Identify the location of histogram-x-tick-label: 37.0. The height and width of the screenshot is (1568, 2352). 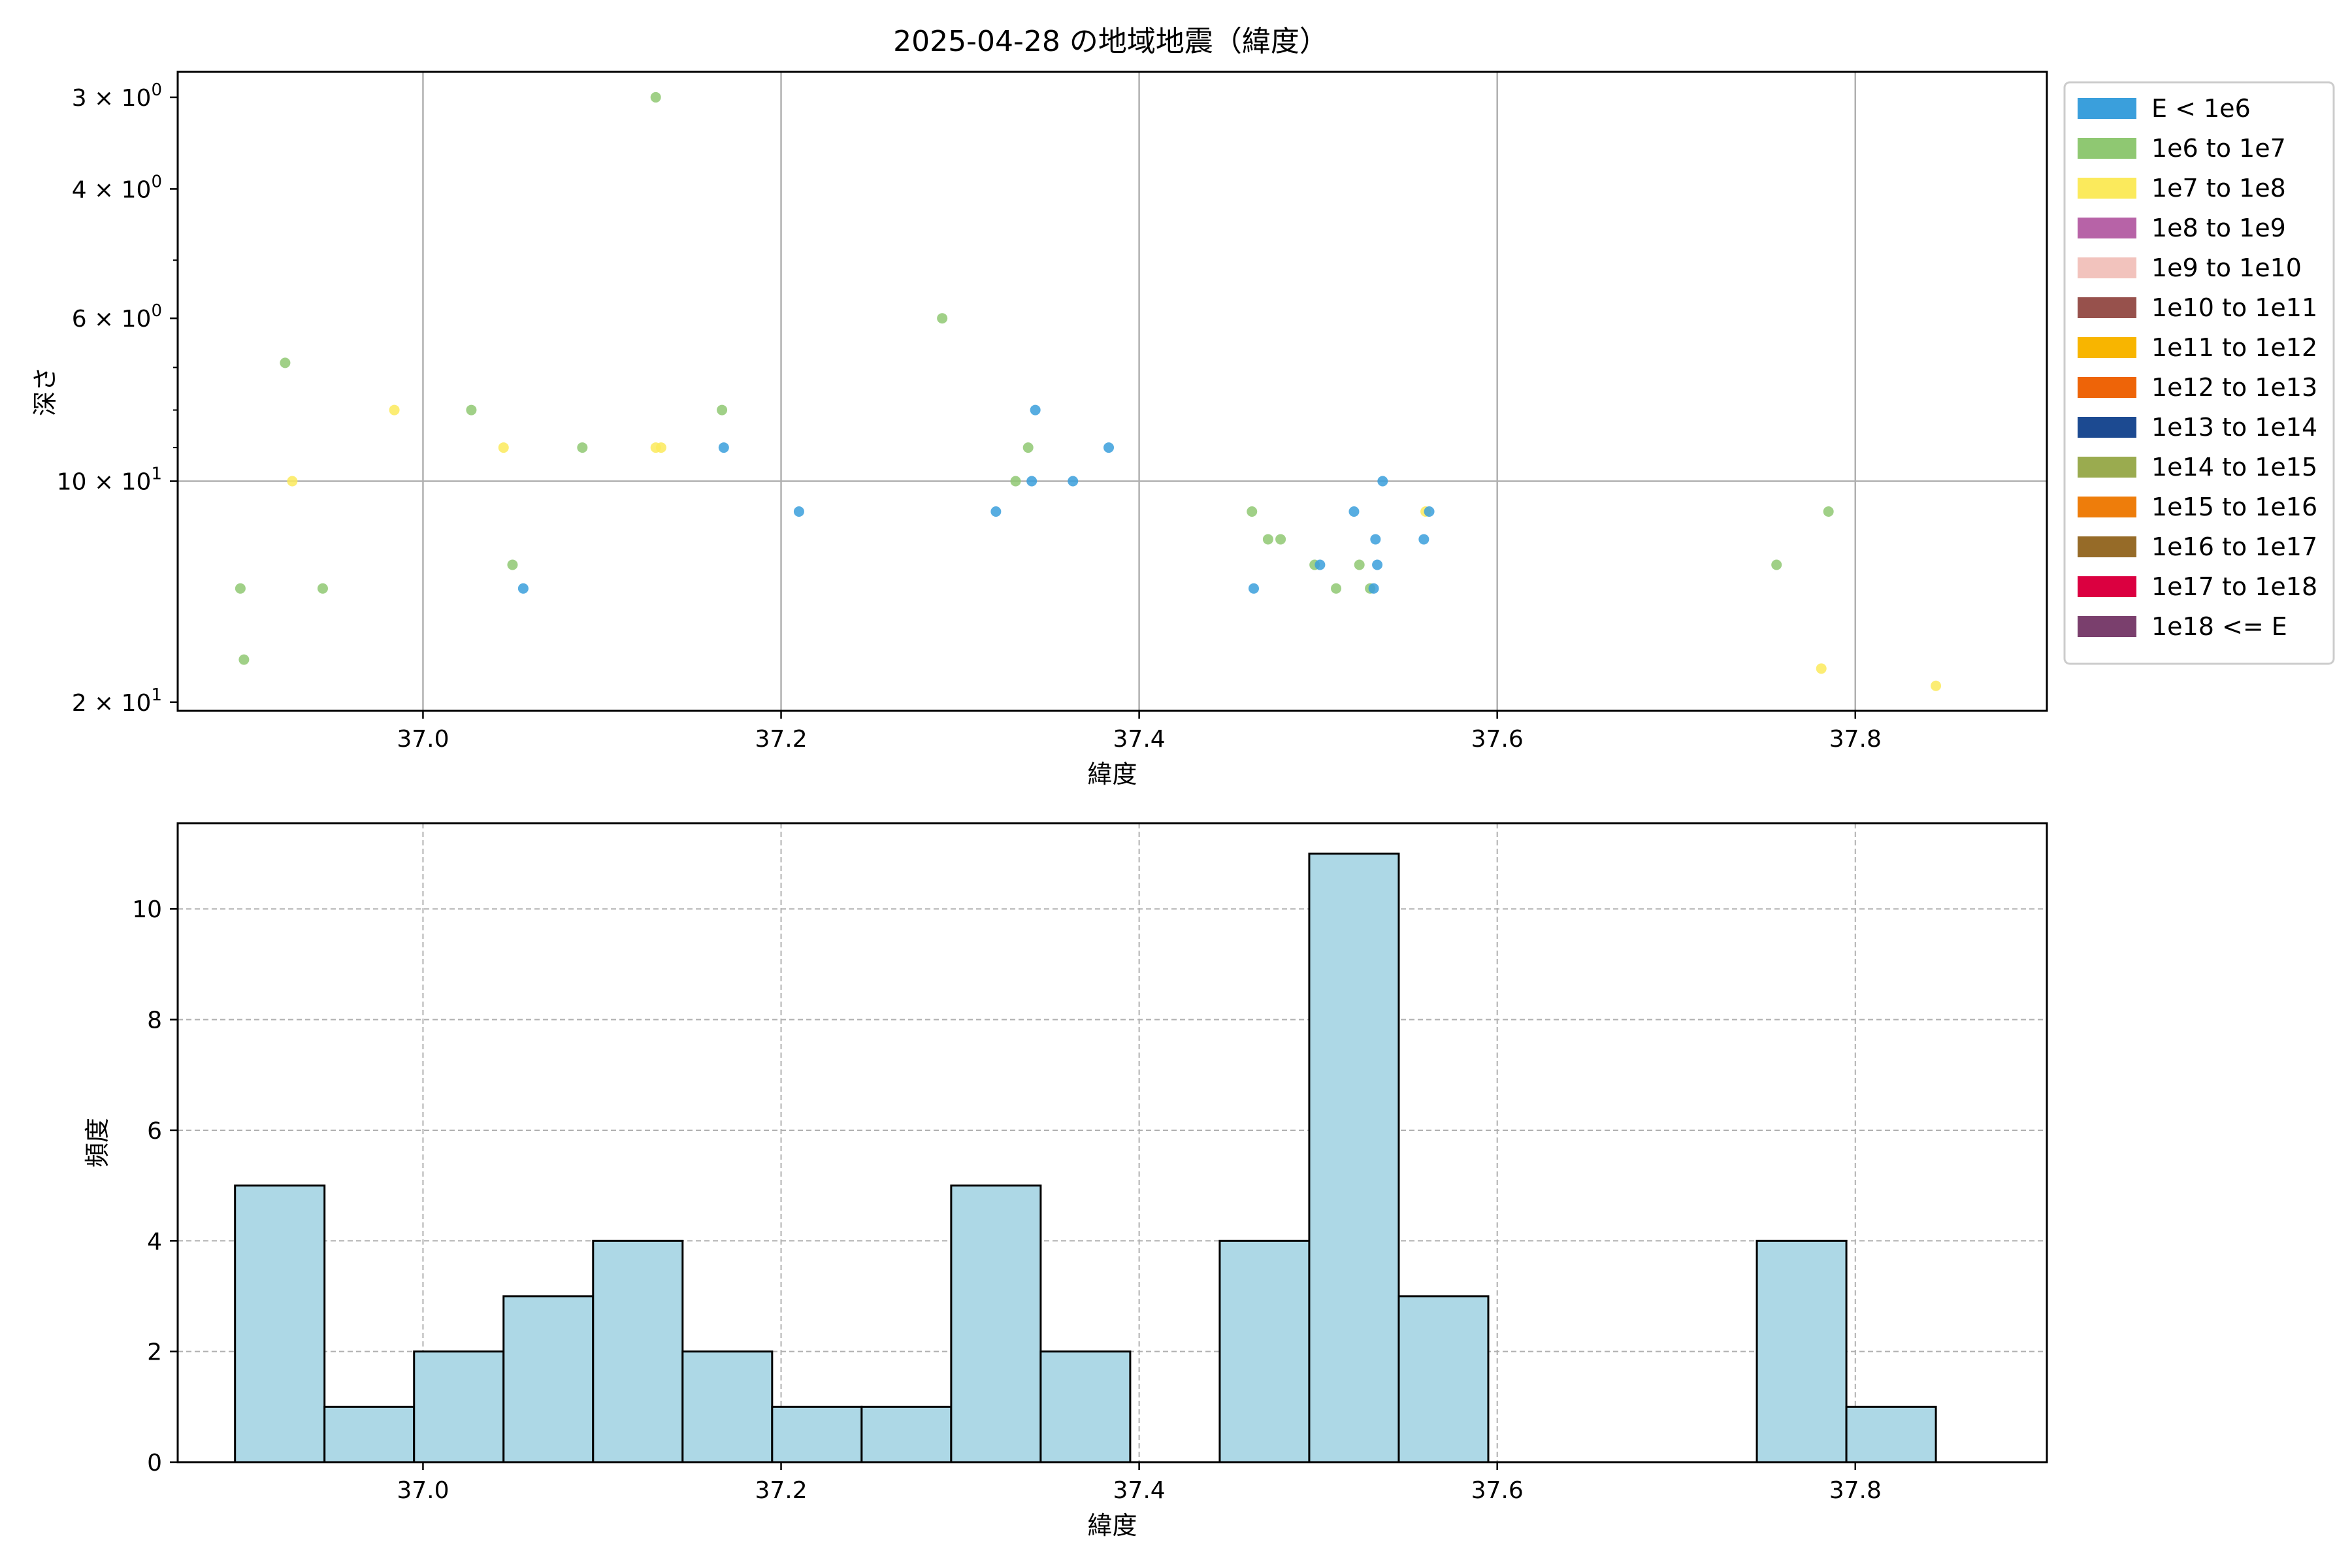
(423, 1490).